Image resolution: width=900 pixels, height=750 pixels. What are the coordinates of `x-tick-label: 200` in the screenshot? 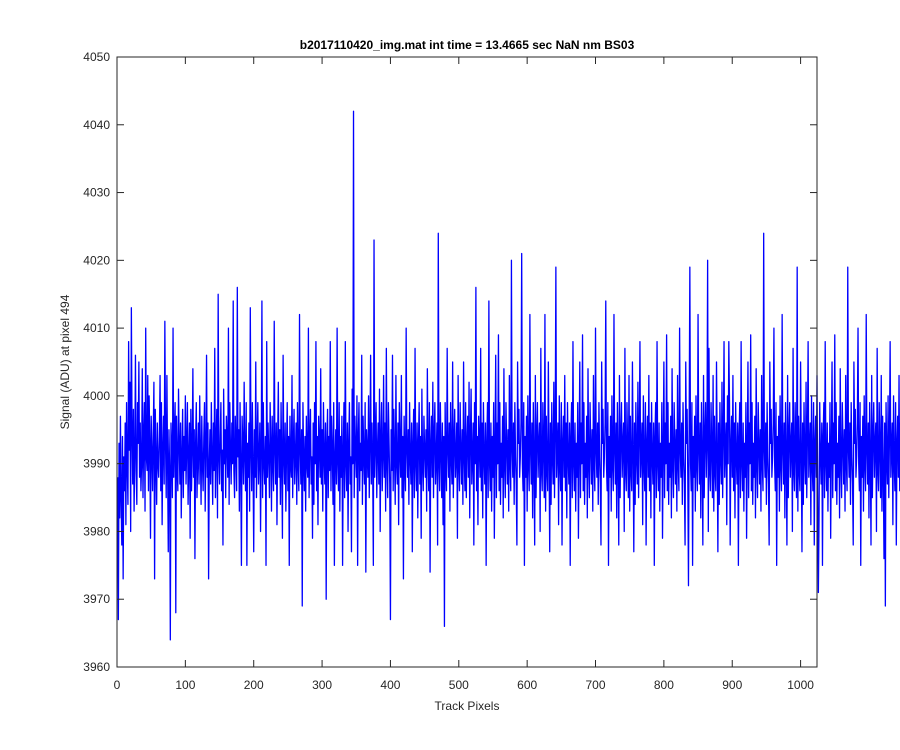 It's located at (254, 685).